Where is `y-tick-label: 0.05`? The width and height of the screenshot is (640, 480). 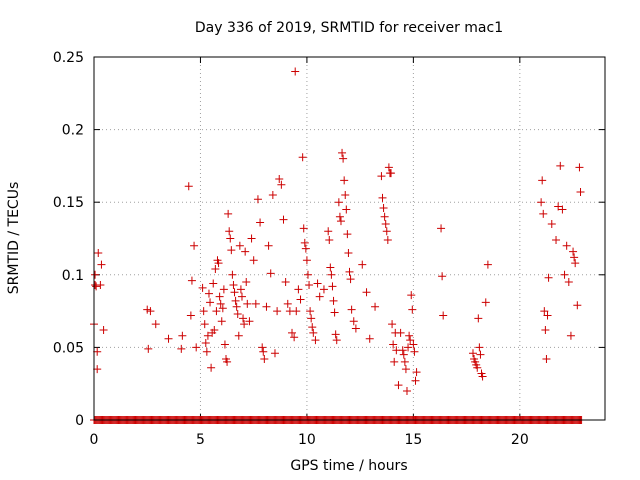 y-tick-label: 0.05 is located at coordinates (68, 348).